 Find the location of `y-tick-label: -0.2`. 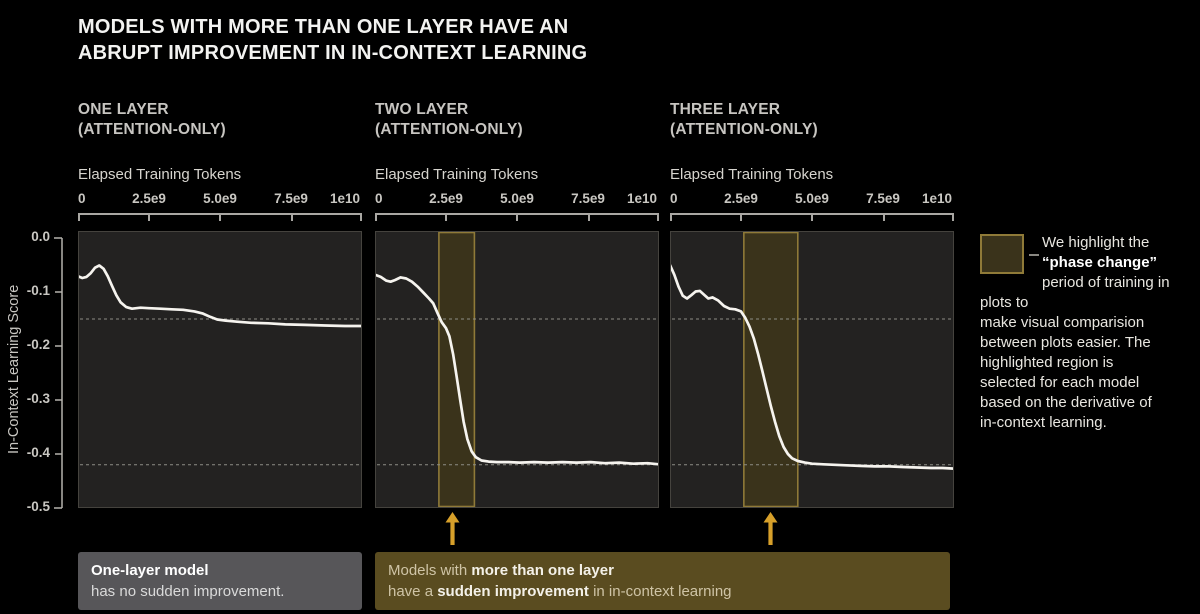

y-tick-label: -0.2 is located at coordinates (38, 344).